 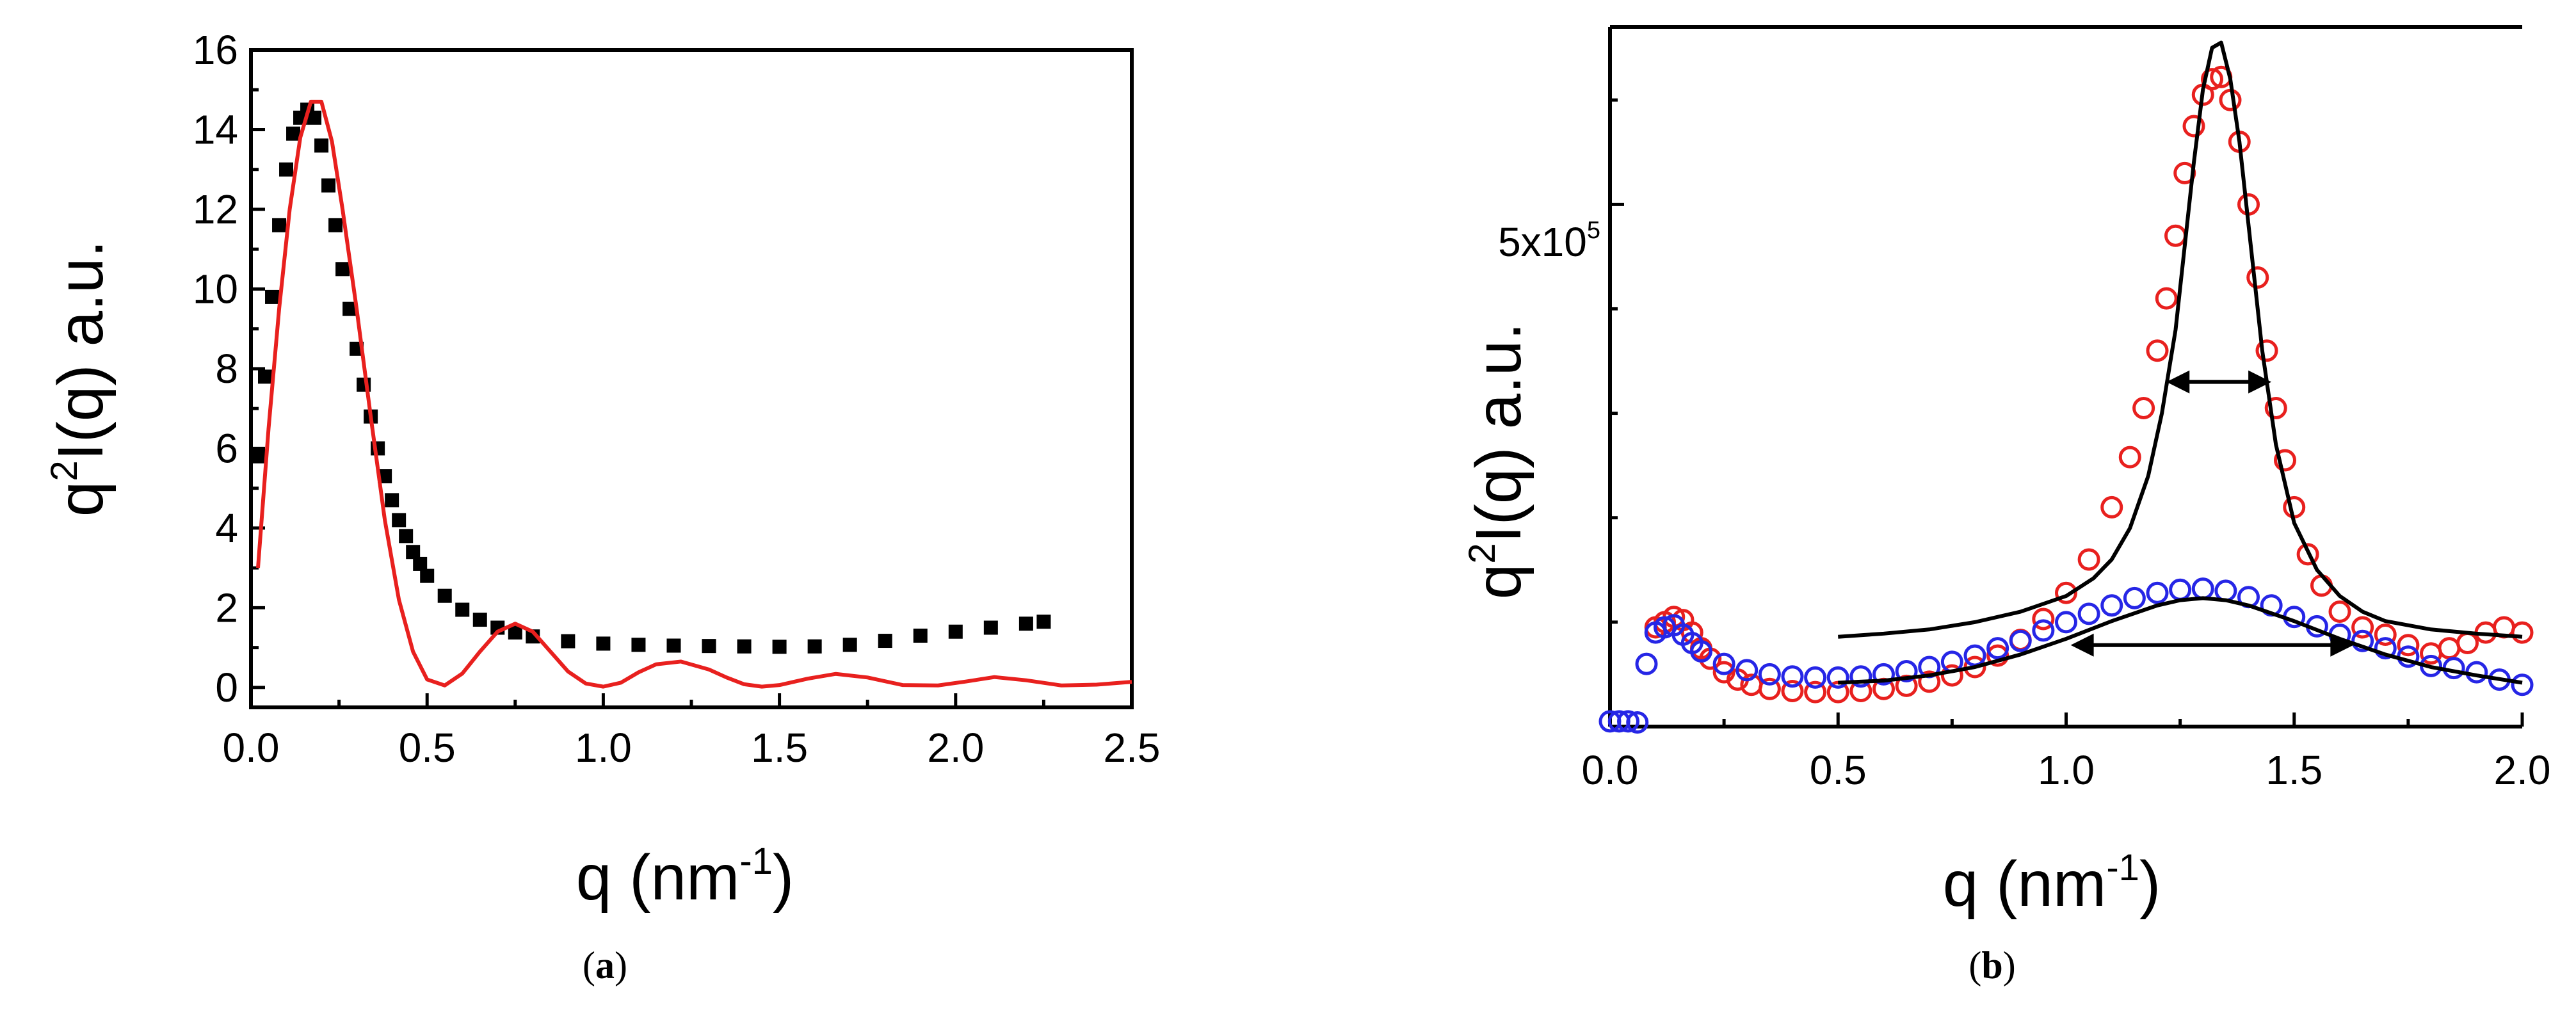 What do you see at coordinates (215, 129) in the screenshot?
I see `y-tick-label-a: 14` at bounding box center [215, 129].